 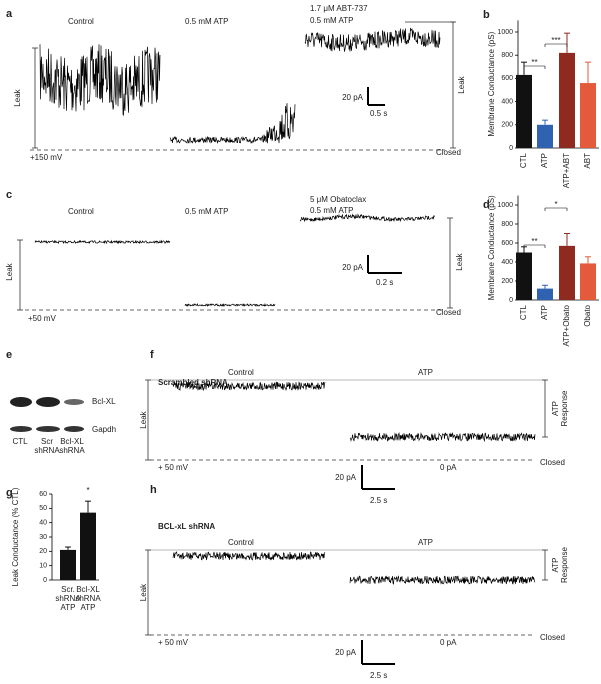 I want to click on label: Bcl-XL, so click(x=104, y=401).